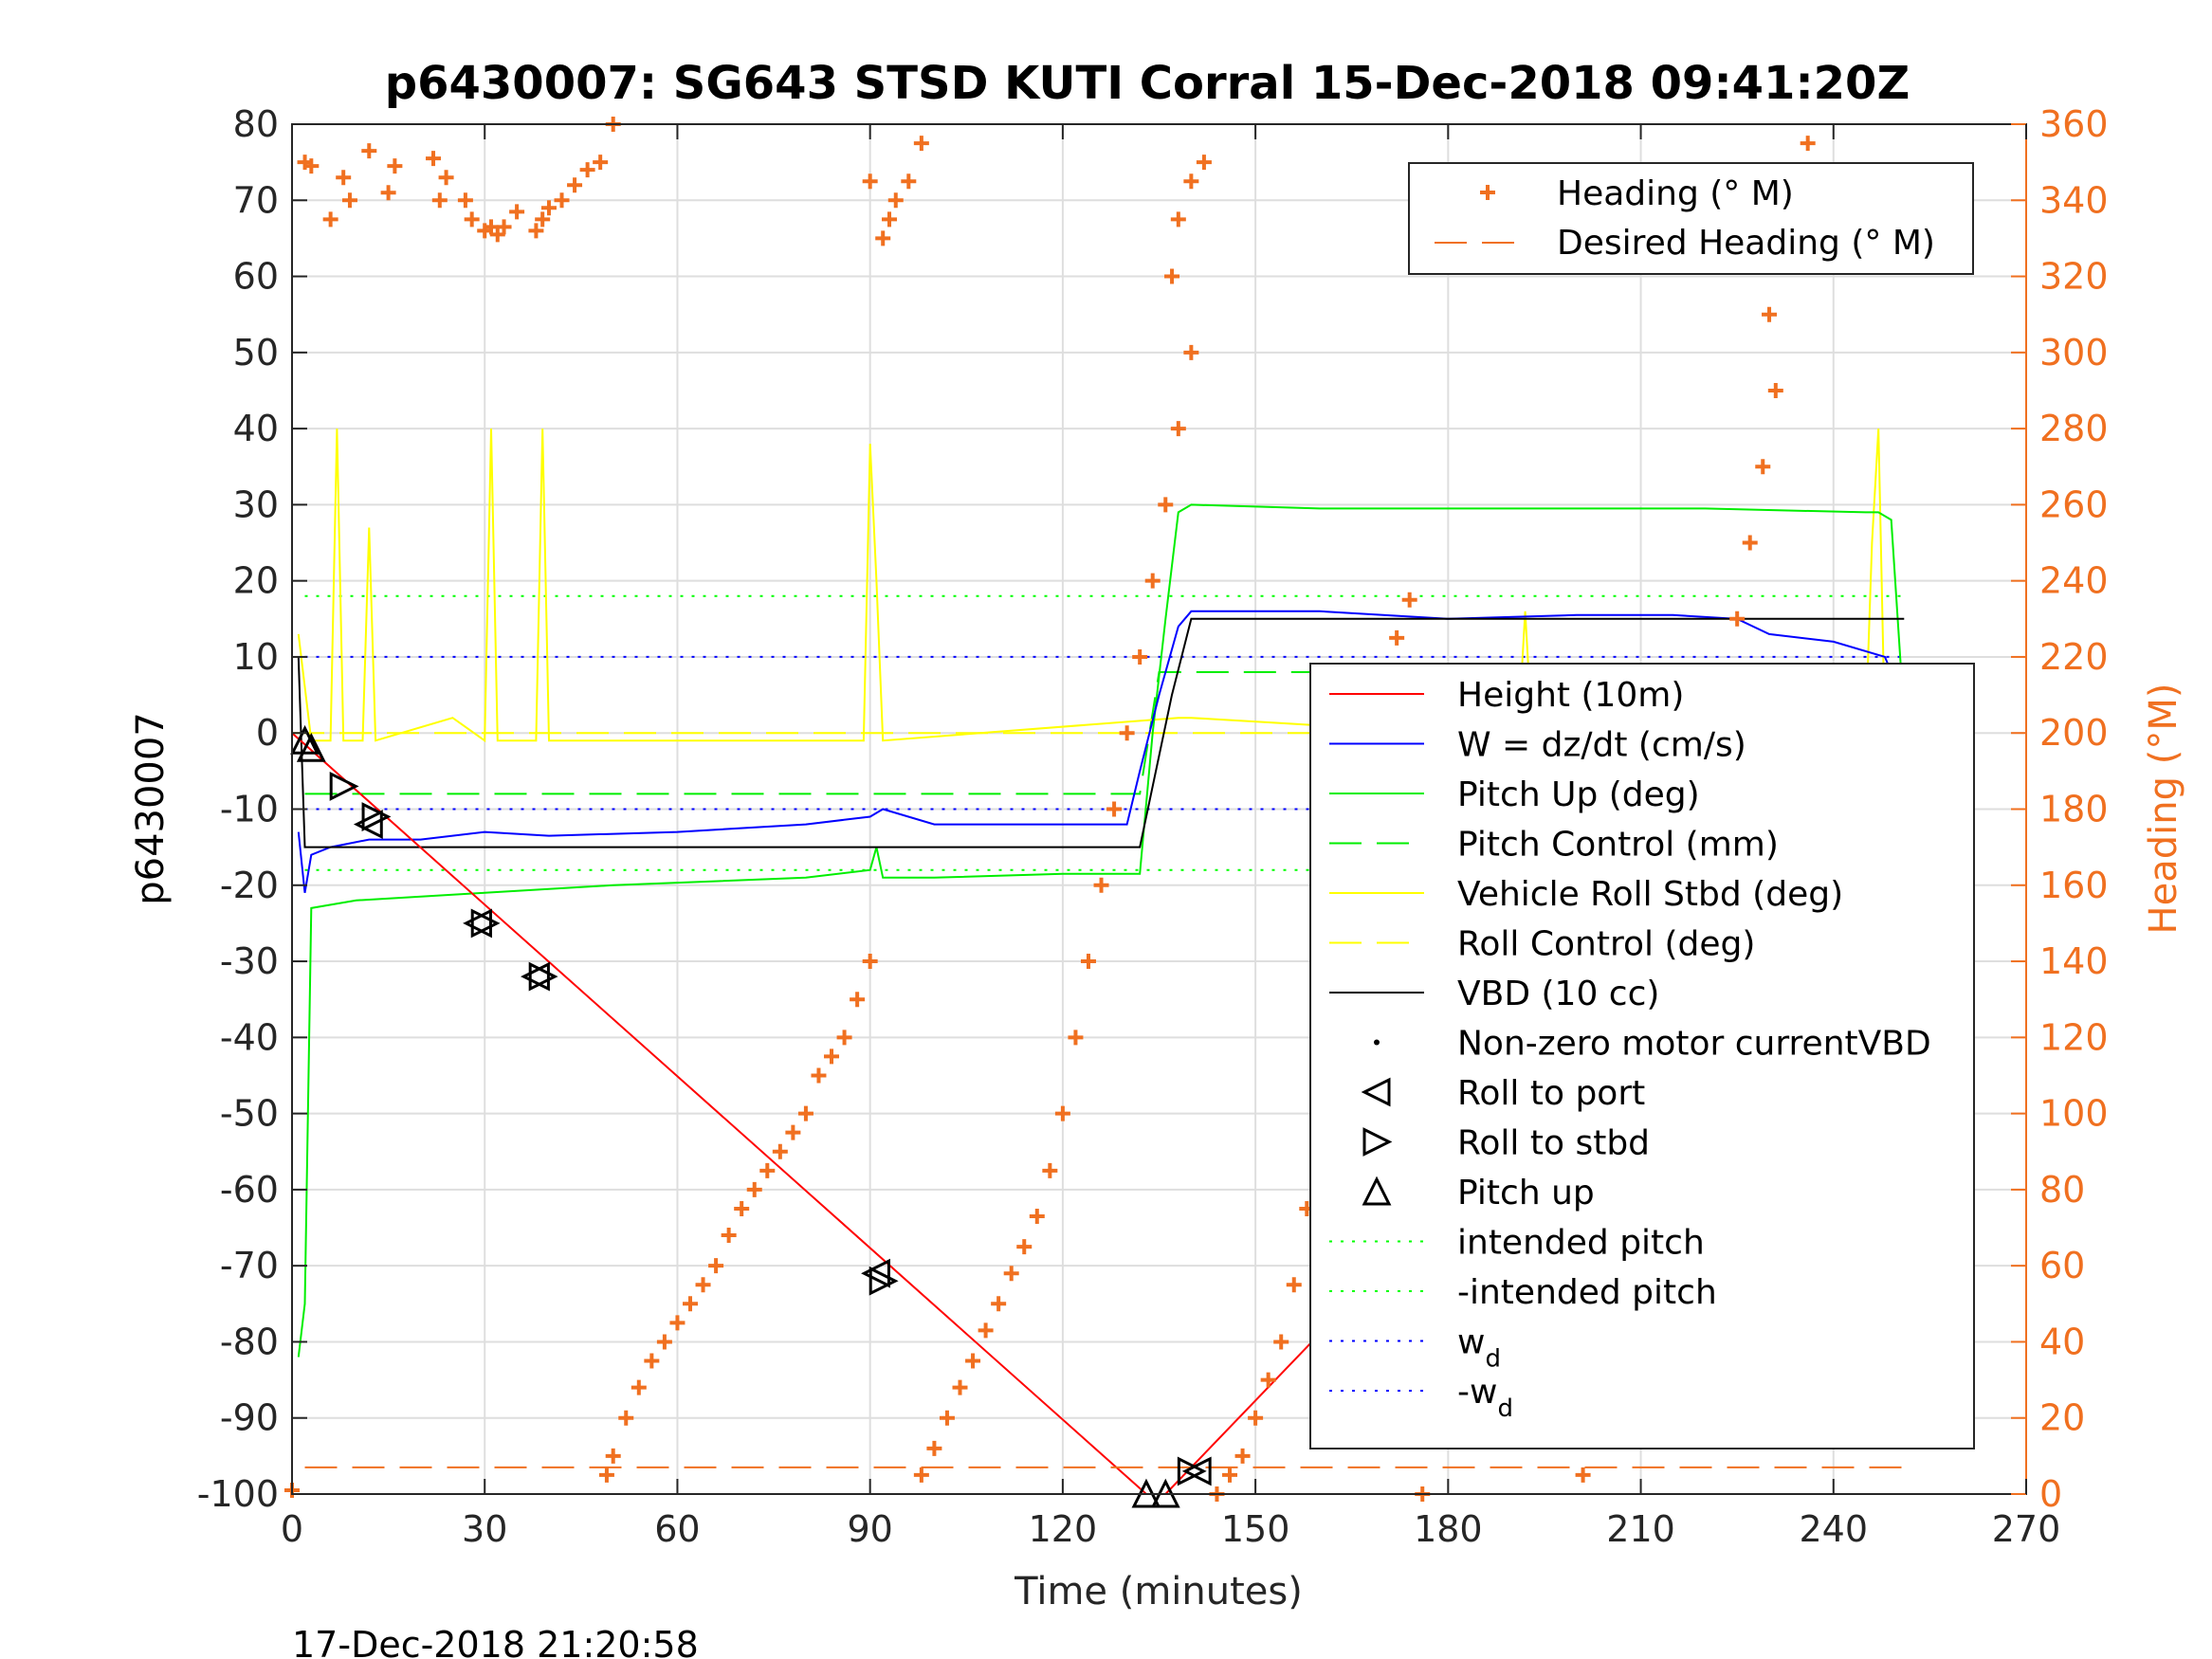 The height and width of the screenshot is (1659, 2212). Describe the element at coordinates (1675, 193) in the screenshot. I see `legend-heading-label: Heading (° M)` at that location.